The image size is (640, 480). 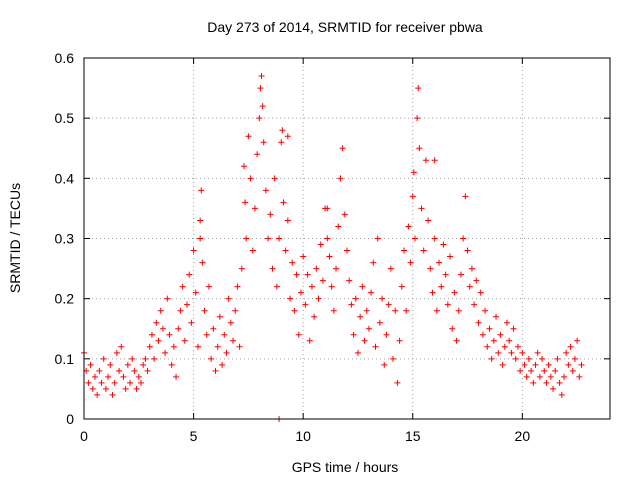 I want to click on y-tick-label: 0.5, so click(x=65, y=118).